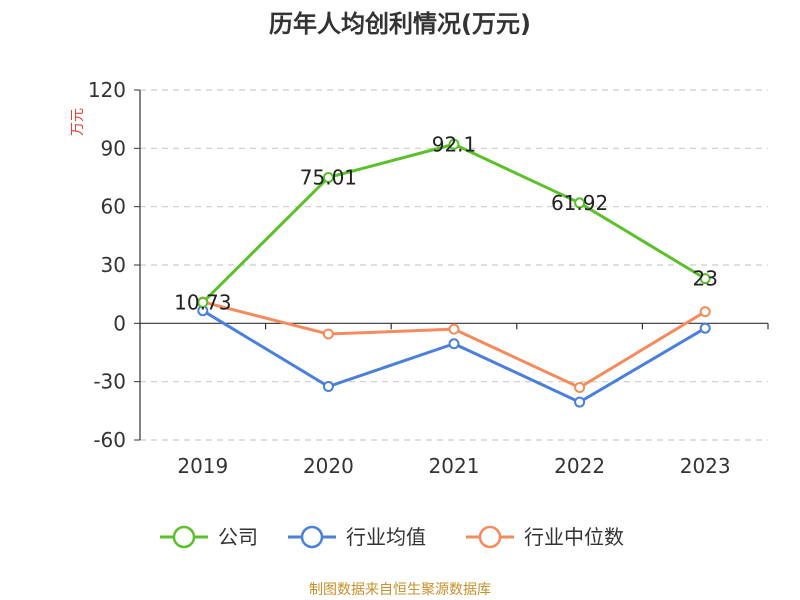 The width and height of the screenshot is (800, 600). Describe the element at coordinates (113, 207) in the screenshot. I see `y-tick-label: 60` at that location.